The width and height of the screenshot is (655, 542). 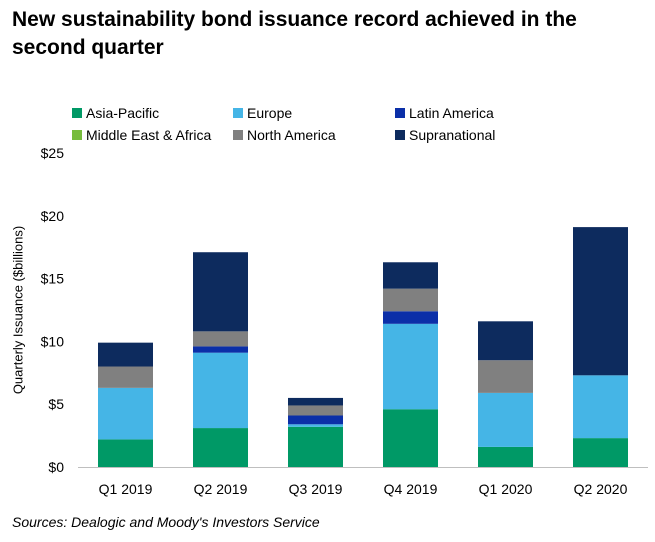 I want to click on x-tick-label: Q2 2019, so click(x=221, y=489).